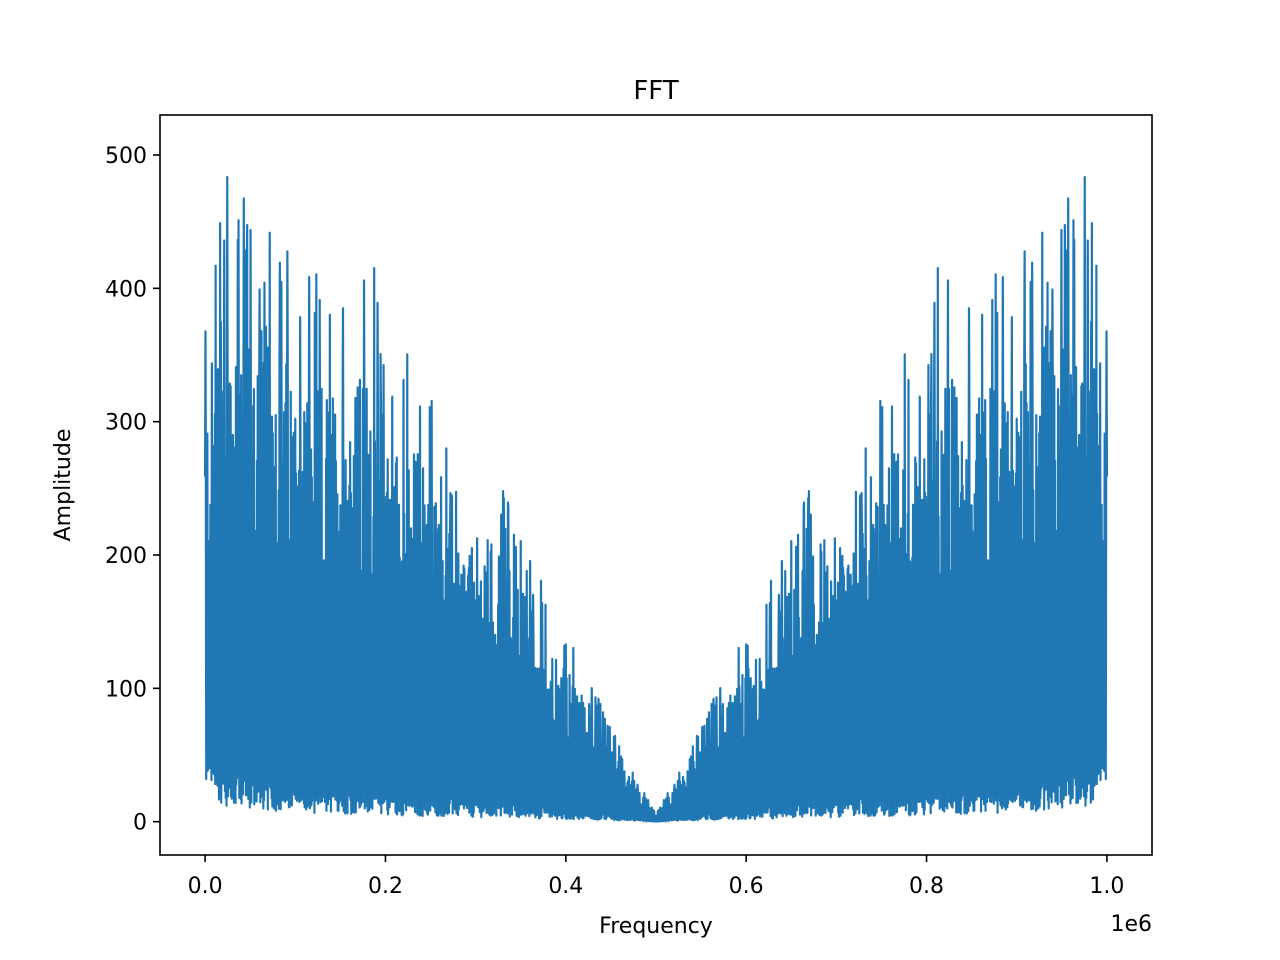 The width and height of the screenshot is (1280, 960). Describe the element at coordinates (126, 556) in the screenshot. I see `y-tick-label: 200` at that location.